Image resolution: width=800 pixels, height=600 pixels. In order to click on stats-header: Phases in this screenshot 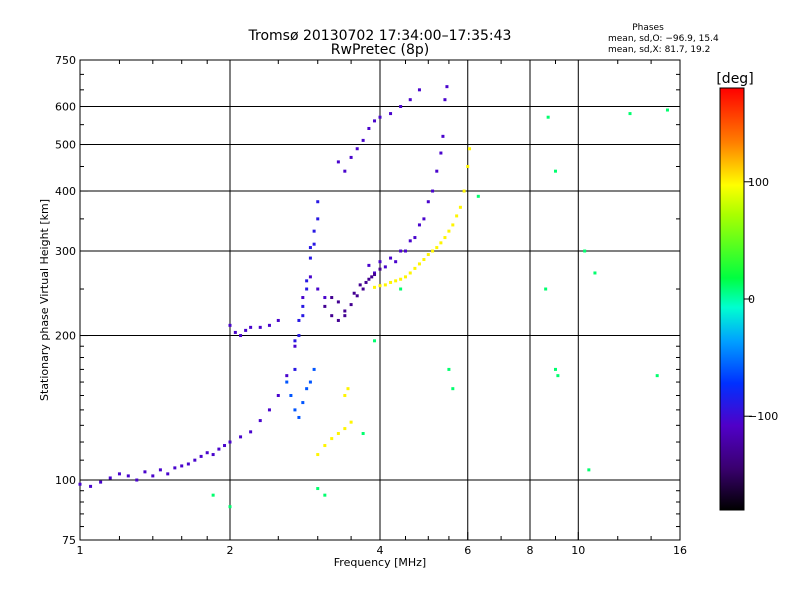, I will do `click(648, 28)`.